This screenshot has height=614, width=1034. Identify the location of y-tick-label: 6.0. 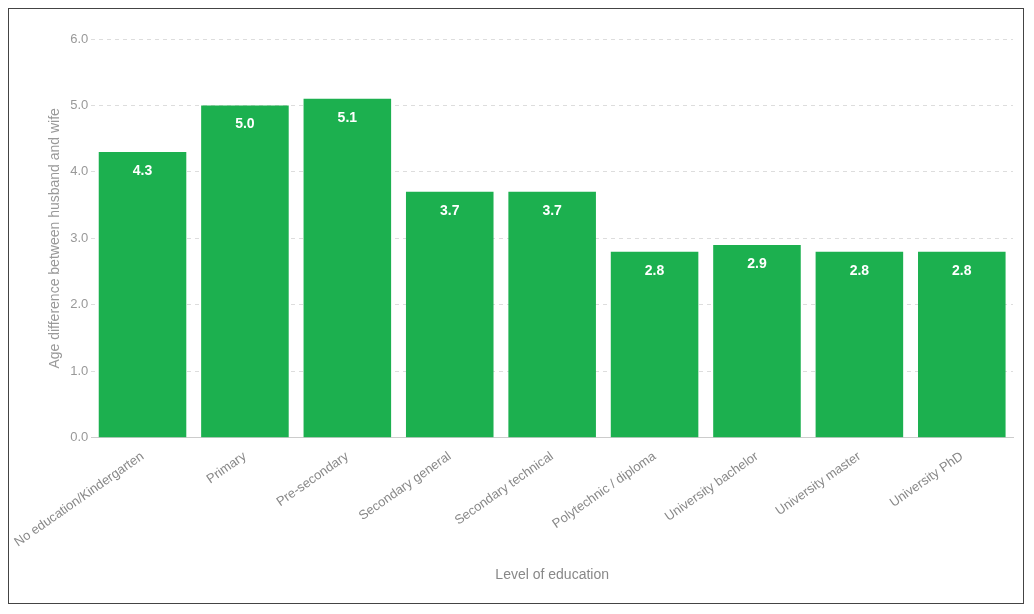
(79, 38).